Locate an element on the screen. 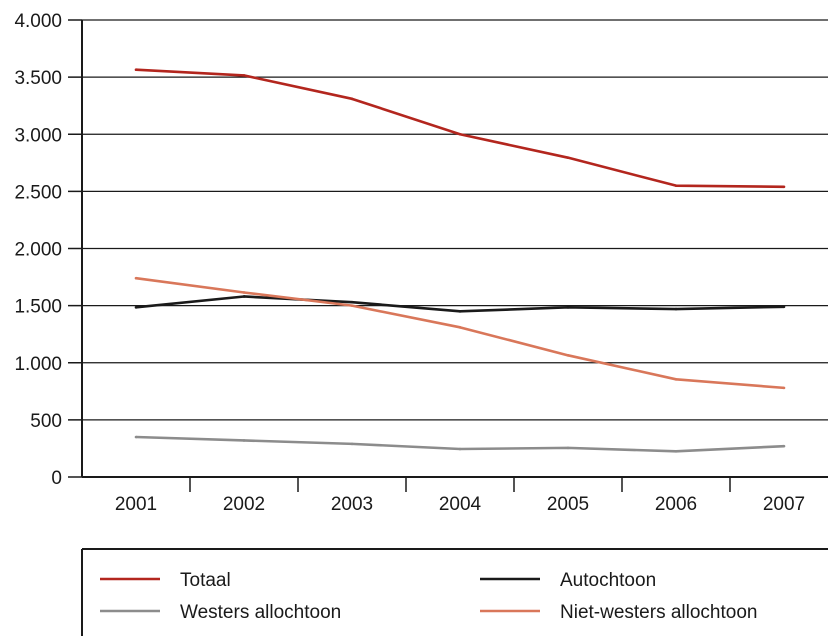 The height and width of the screenshot is (636, 828). y-tick-label: 3.000 is located at coordinates (38, 135).